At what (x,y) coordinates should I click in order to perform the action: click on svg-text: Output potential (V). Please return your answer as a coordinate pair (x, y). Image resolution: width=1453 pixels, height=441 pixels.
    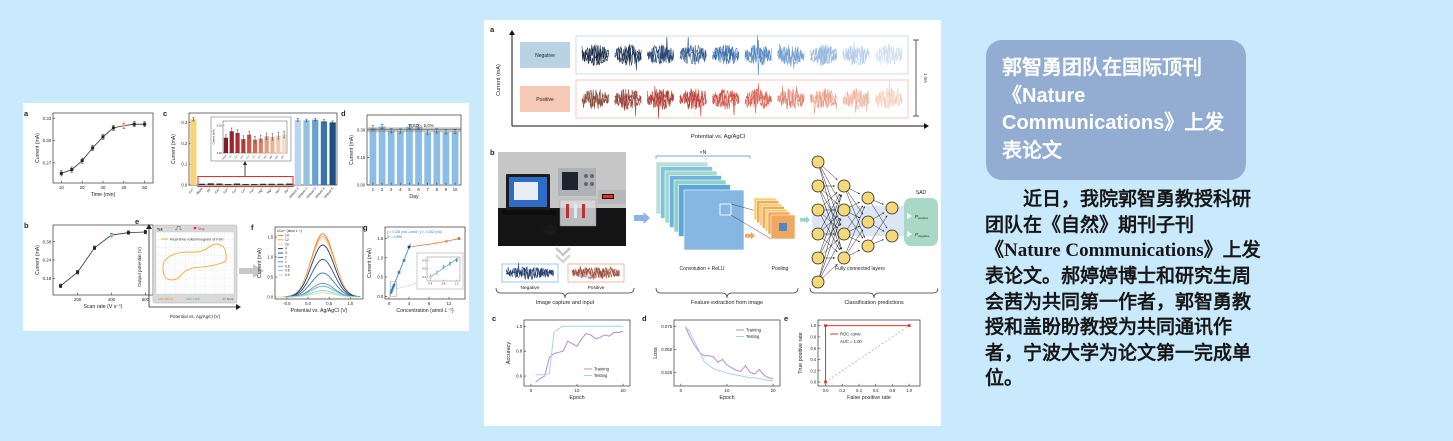
    Looking at the image, I should click on (139, 267).